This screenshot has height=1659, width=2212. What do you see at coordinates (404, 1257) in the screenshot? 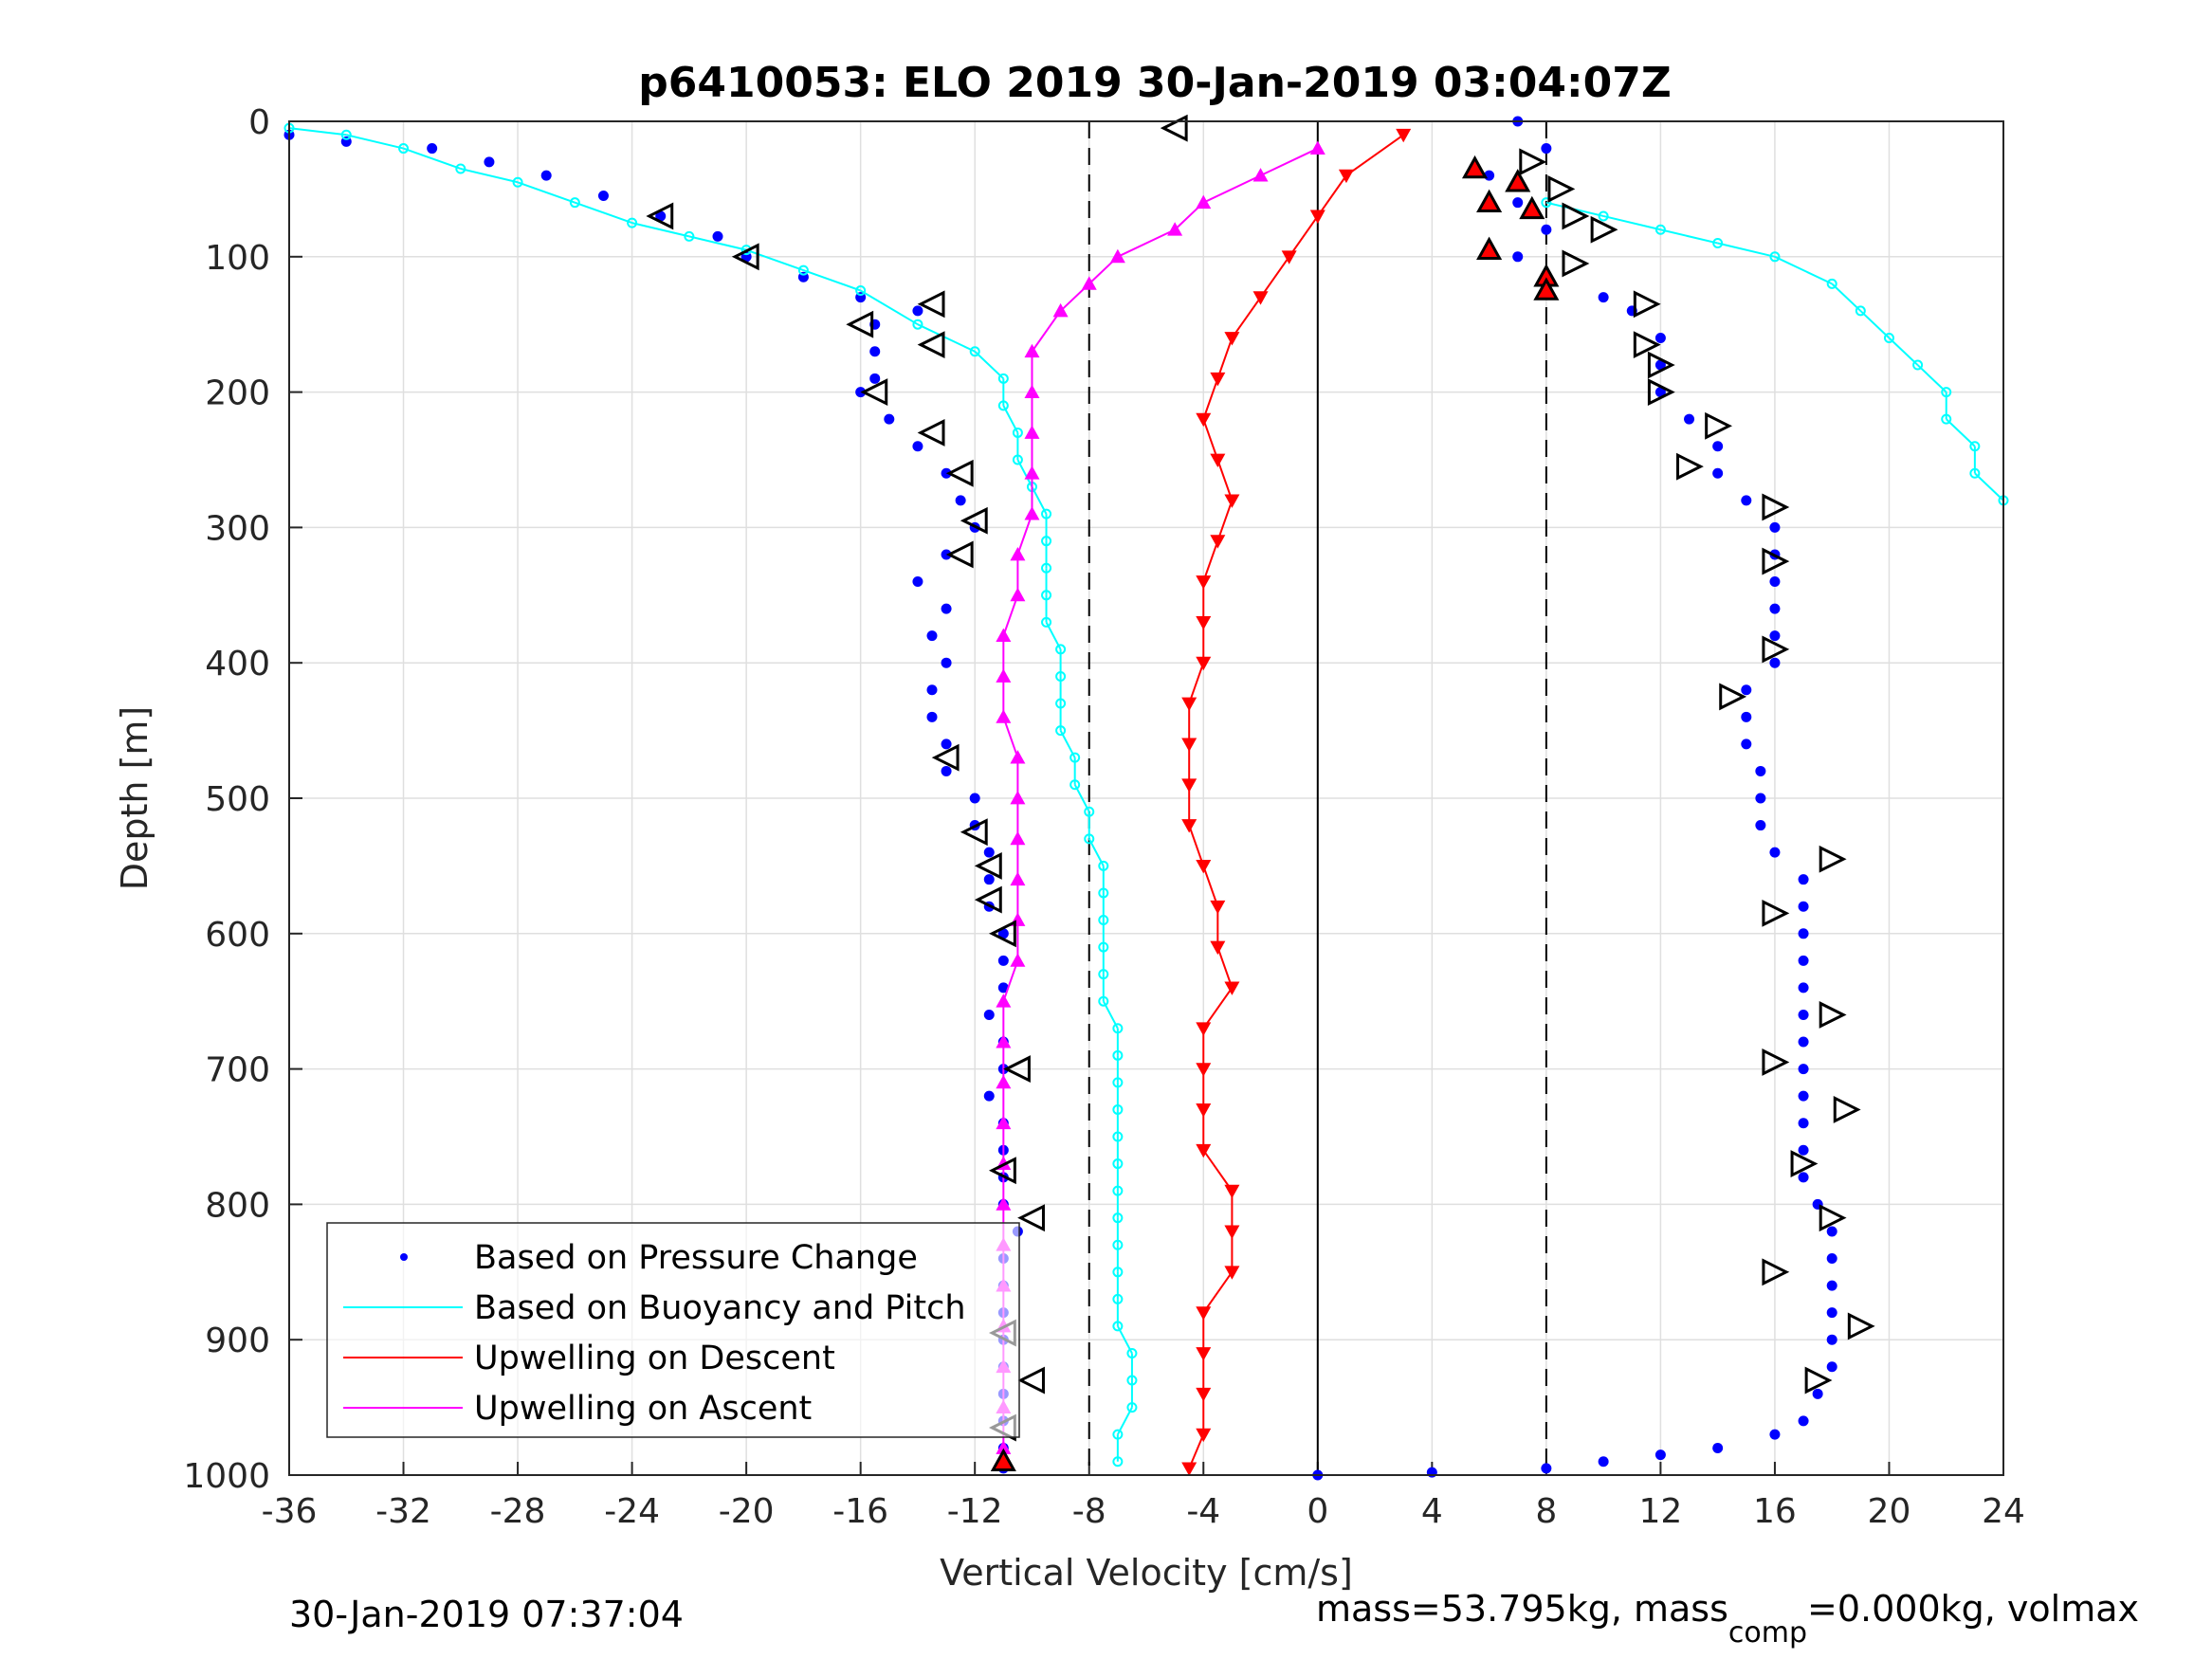
I see `legend-swatch` at bounding box center [404, 1257].